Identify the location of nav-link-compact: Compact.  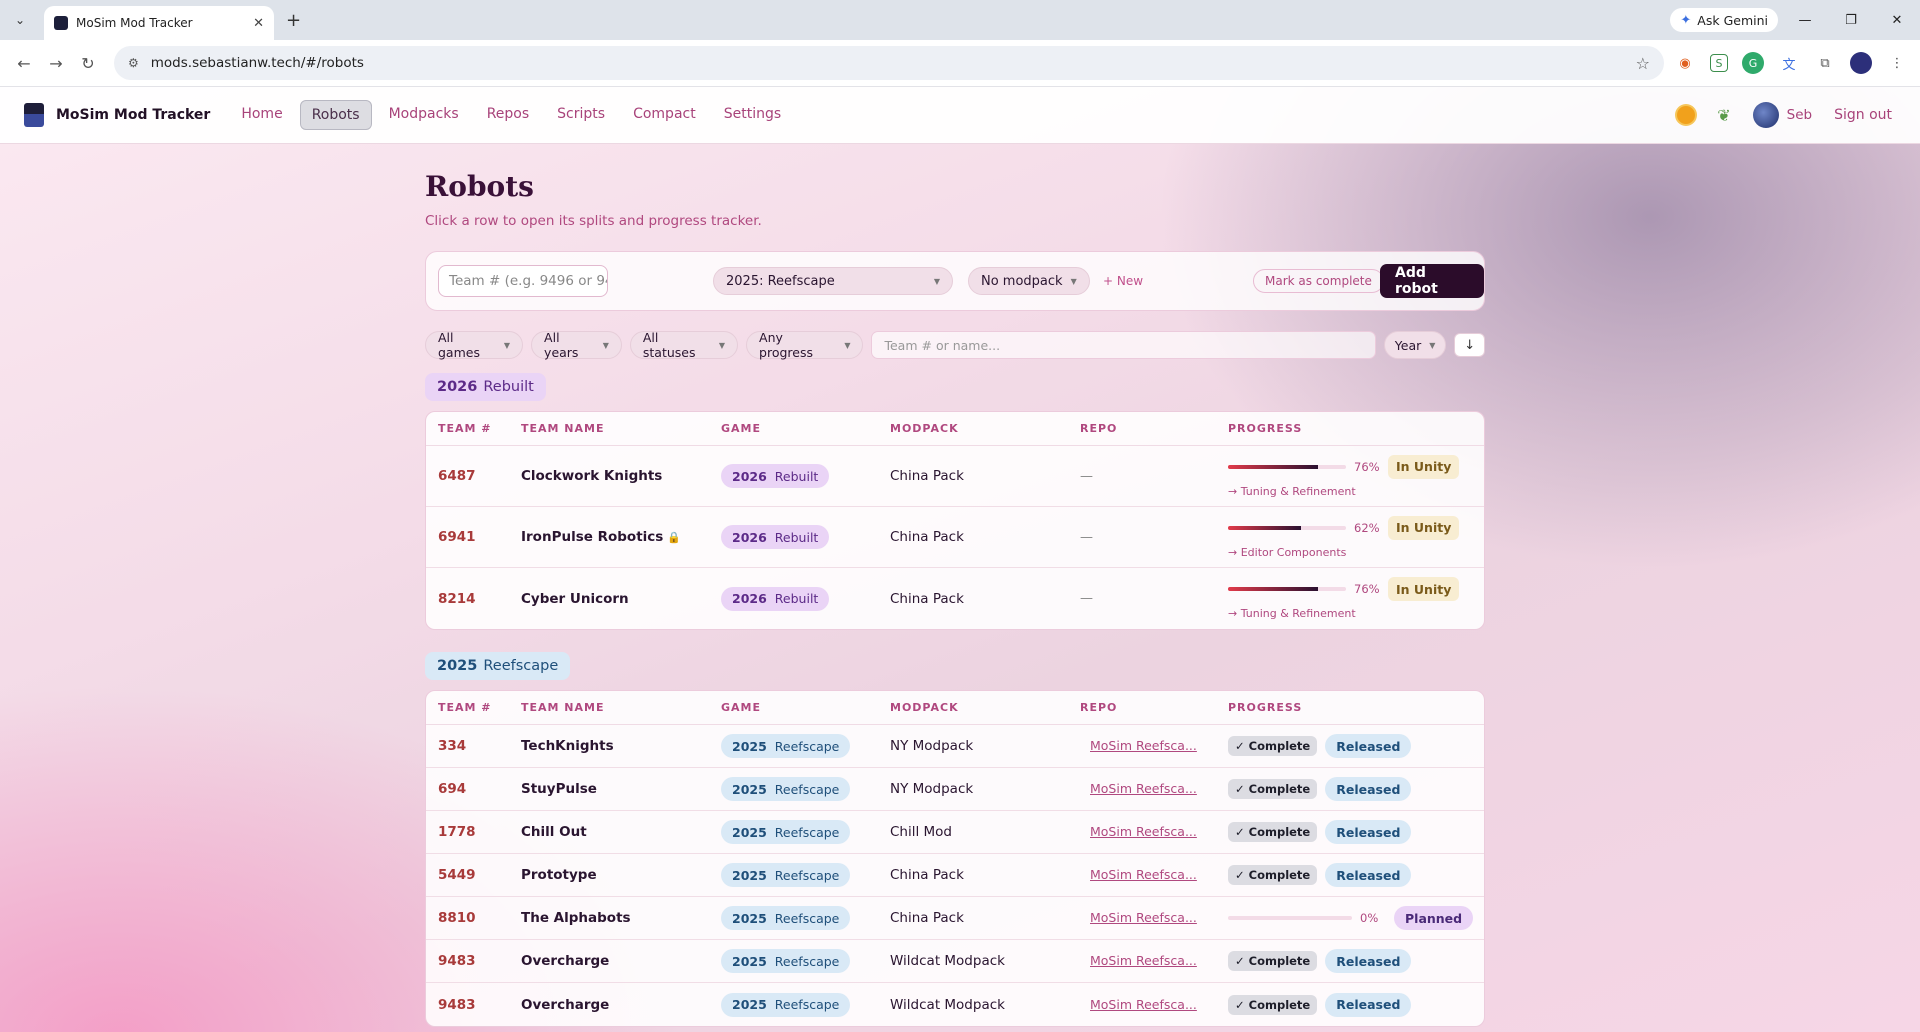
(664, 114).